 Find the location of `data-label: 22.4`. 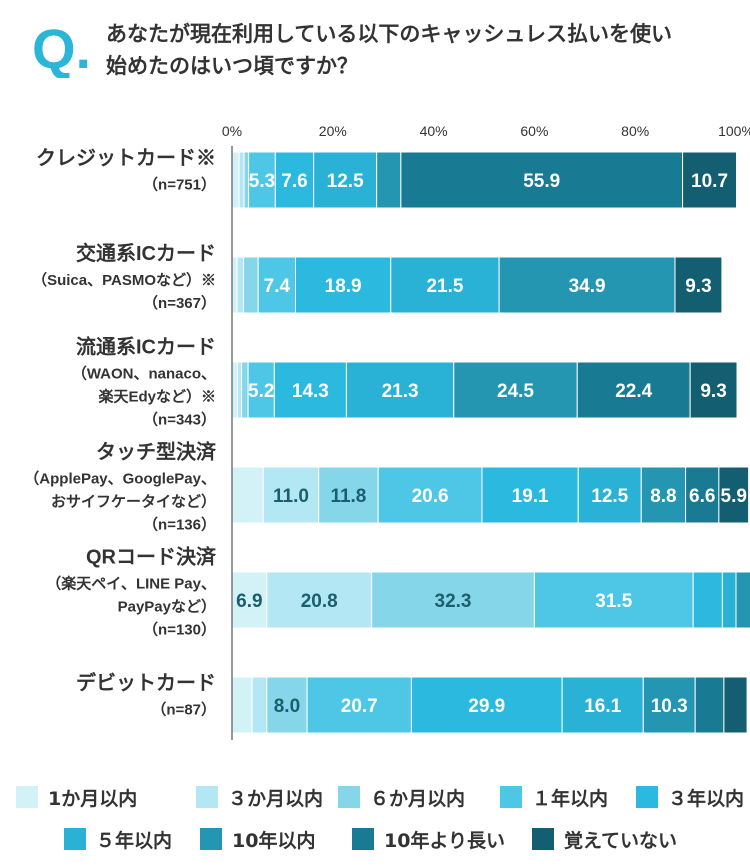

data-label: 22.4 is located at coordinates (633, 391).